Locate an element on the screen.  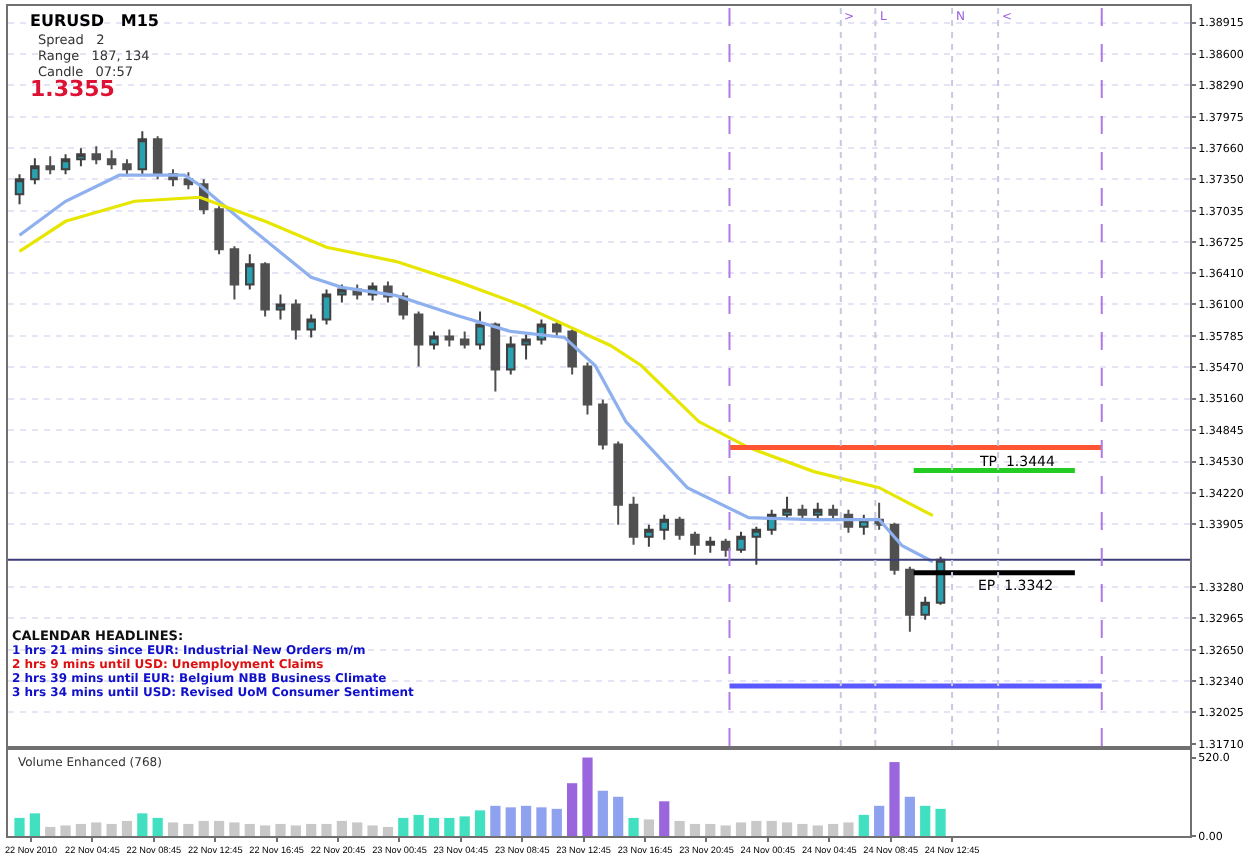
annotation: EURUSD M15 is located at coordinates (95, 21).